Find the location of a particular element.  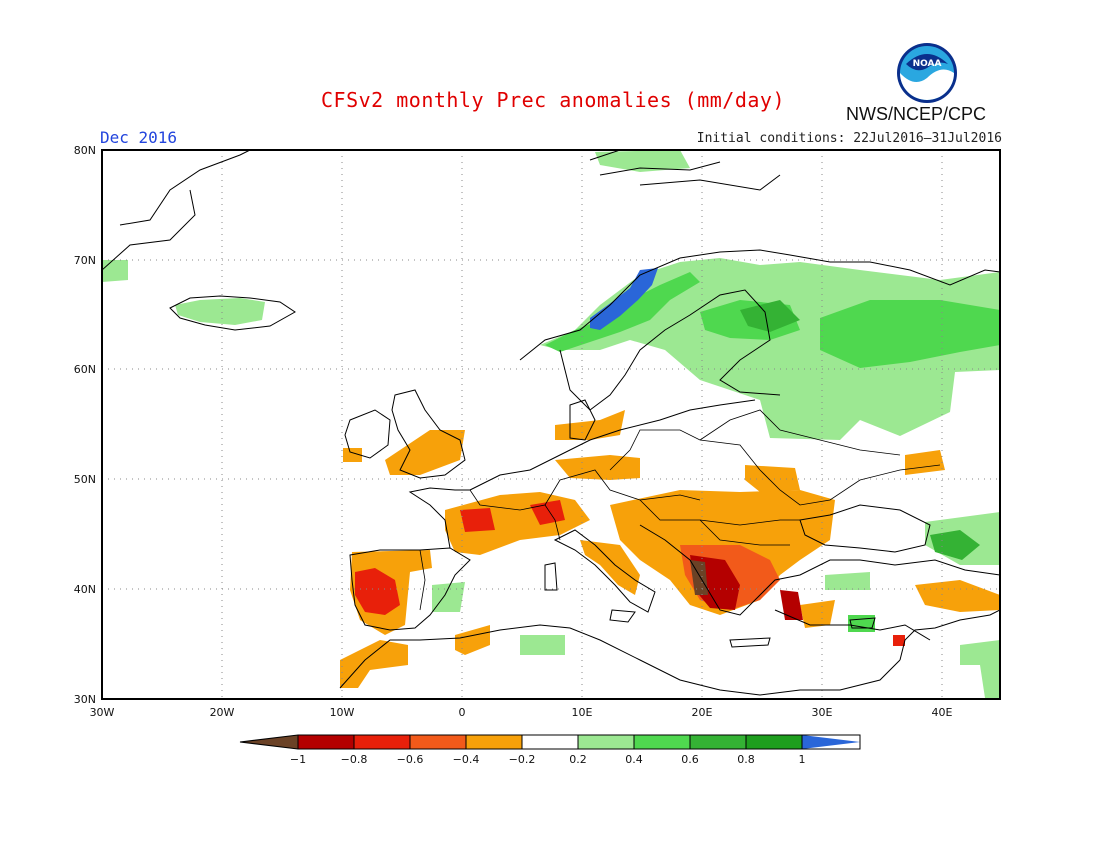

coast-crete is located at coordinates (750, 642).